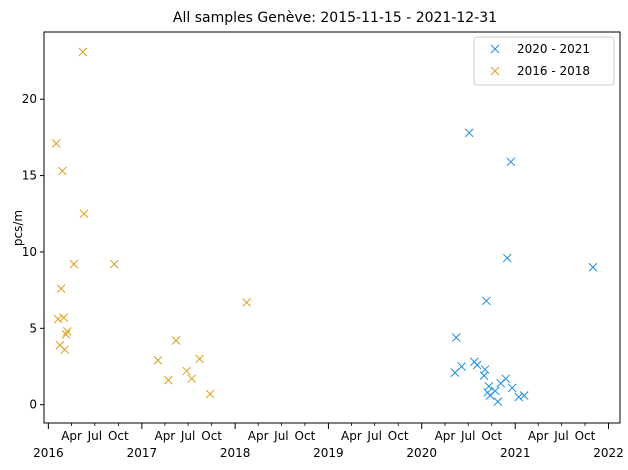  What do you see at coordinates (48, 453) in the screenshot?
I see `x-year-label: 2016` at bounding box center [48, 453].